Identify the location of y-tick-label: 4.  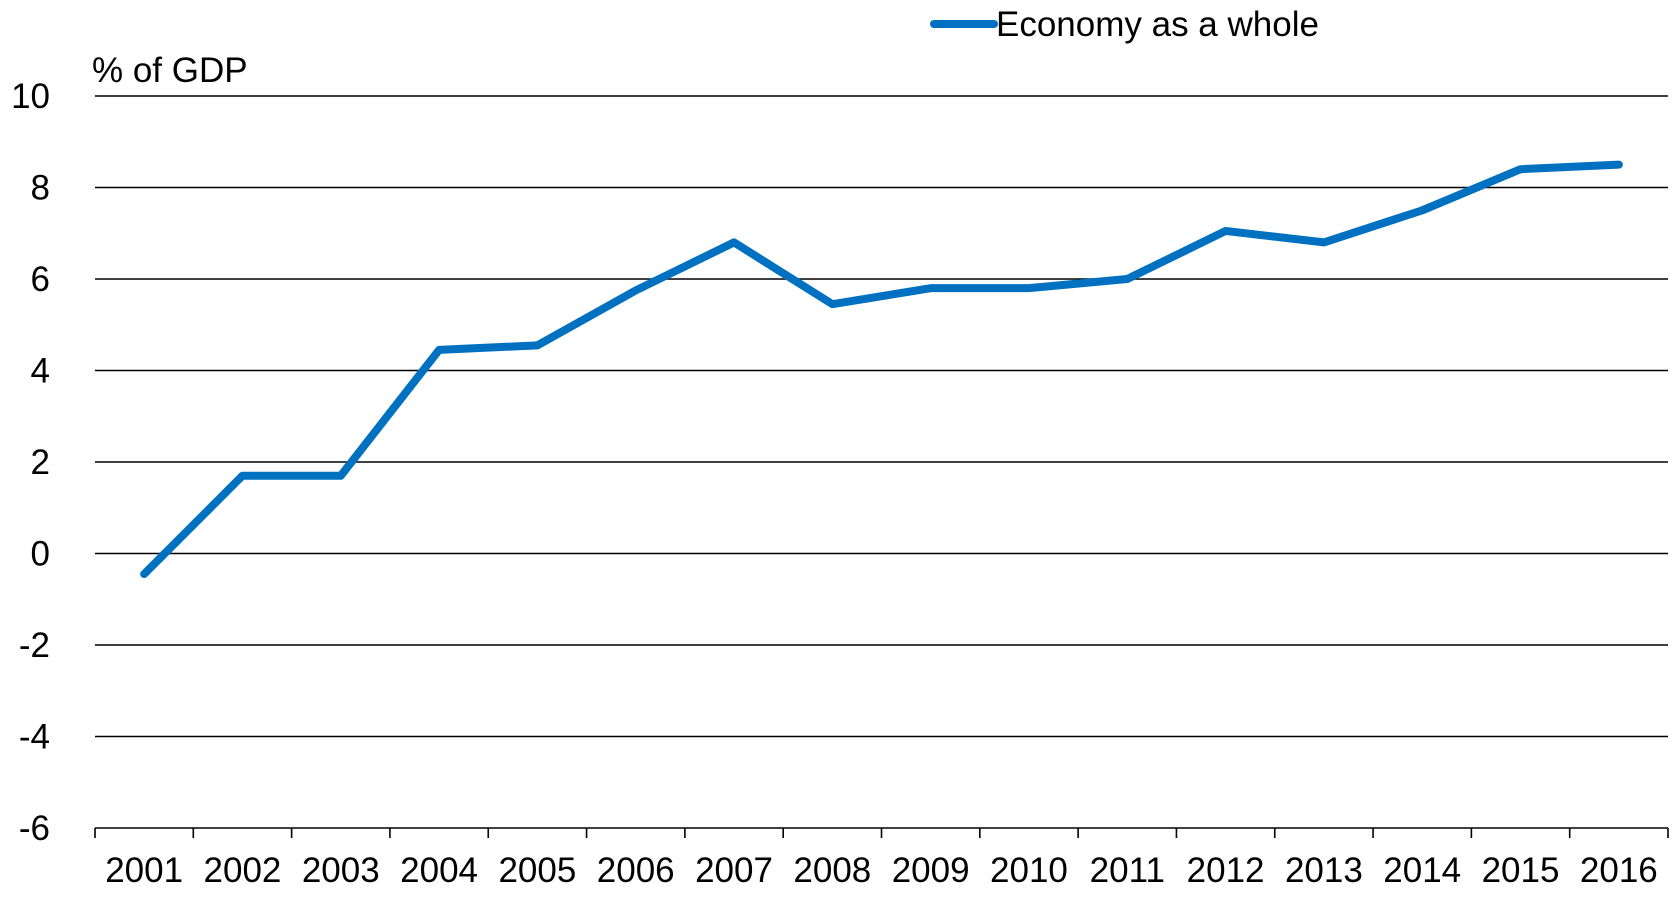
(40, 371).